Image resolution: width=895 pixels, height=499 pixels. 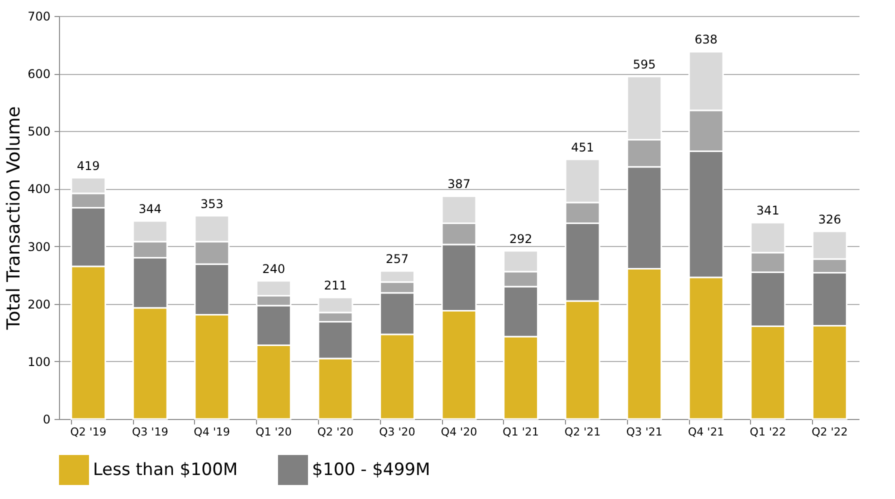 I want to click on x-tick-label: Q2 '22, so click(x=830, y=432).